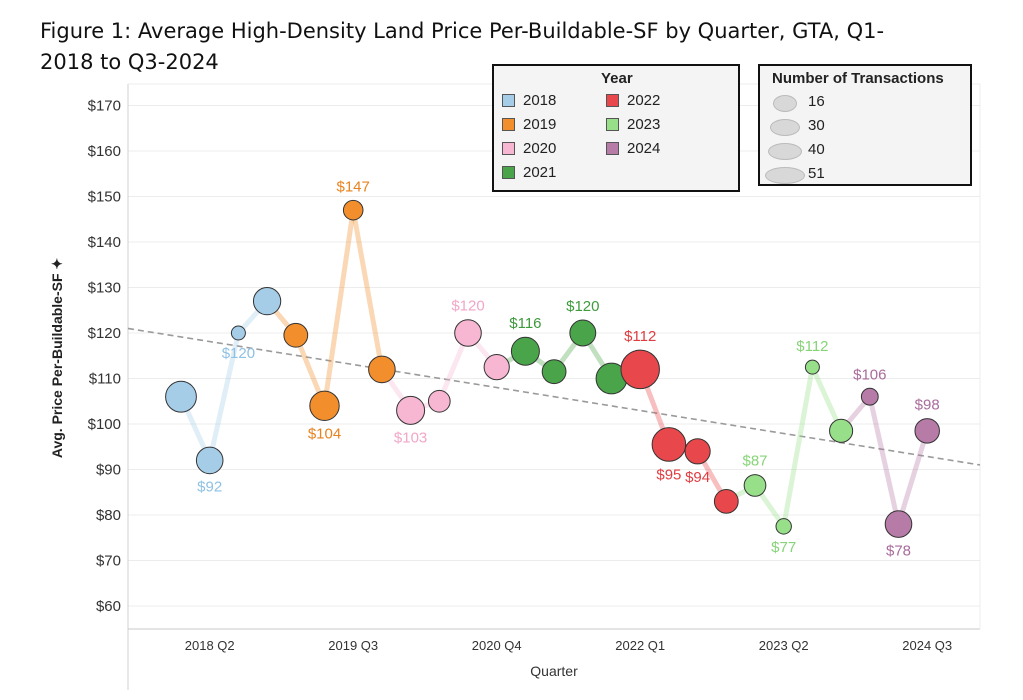 This screenshot has width=1023, height=700. Describe the element at coordinates (927, 645) in the screenshot. I see `x-tick-label: 2024 Q3` at that location.